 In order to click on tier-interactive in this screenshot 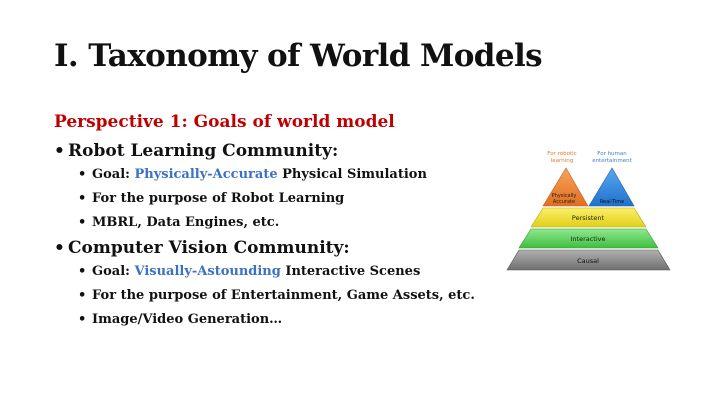, I will do `click(588, 238)`.